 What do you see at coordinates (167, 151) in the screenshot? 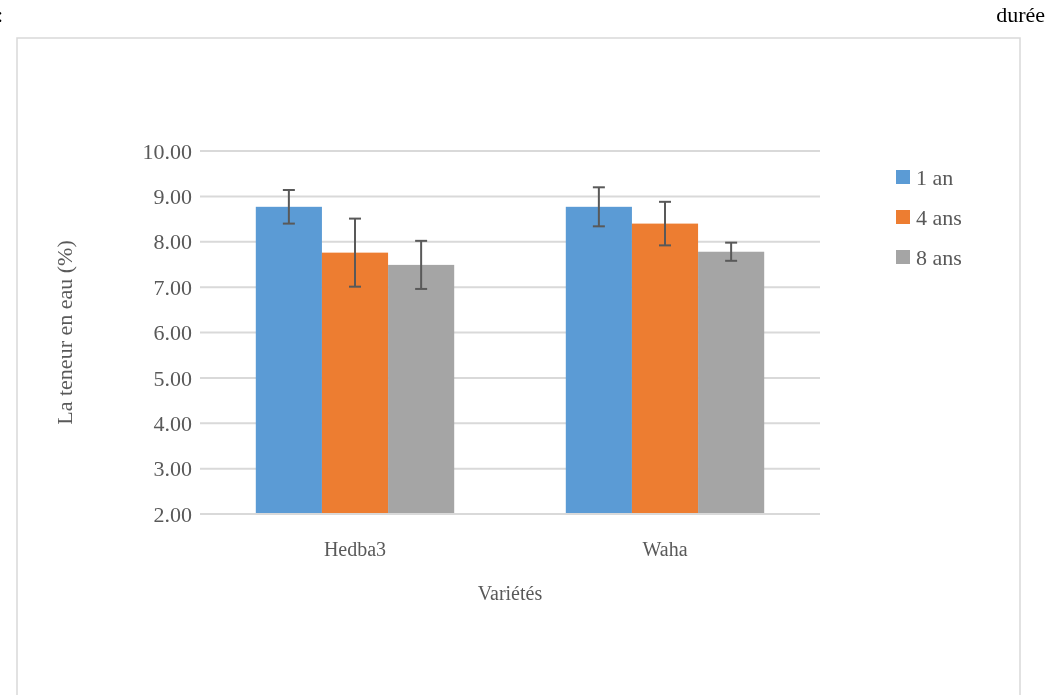
I see `y-tick-label: 10.00` at bounding box center [167, 151].